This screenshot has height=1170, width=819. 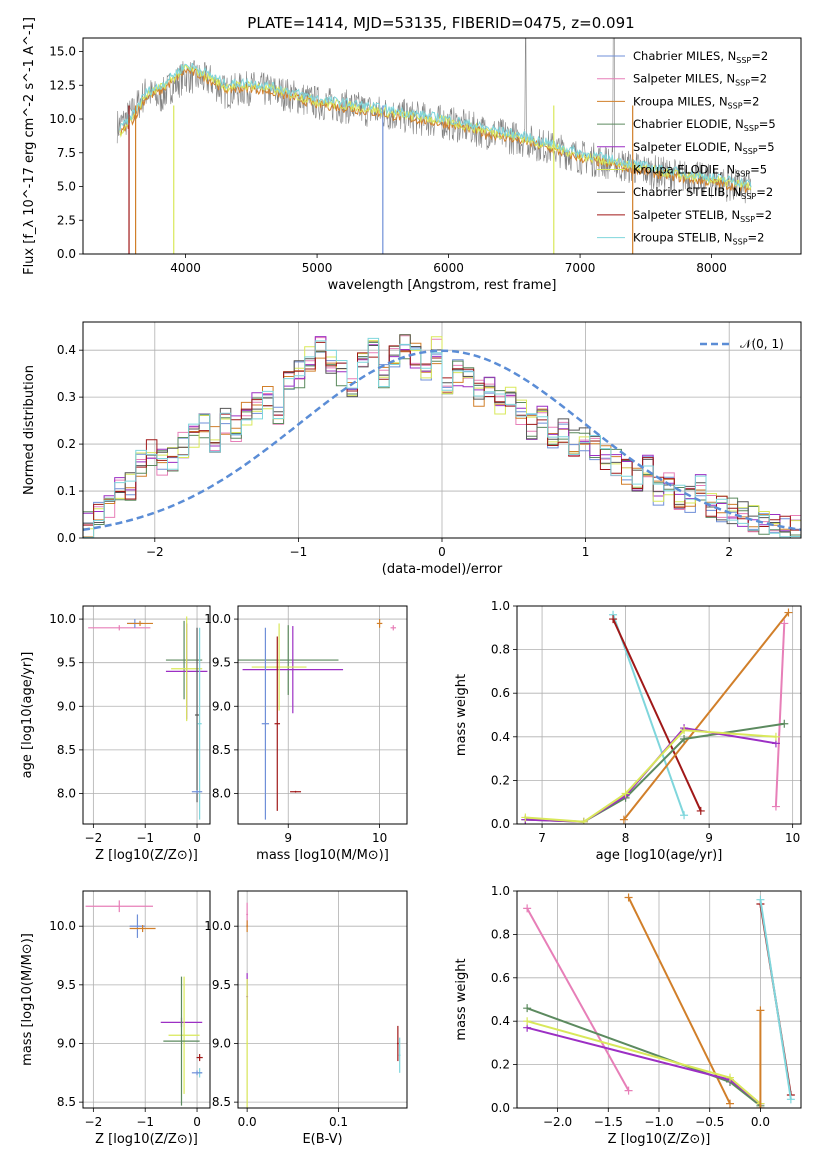 What do you see at coordinates (500, 606) in the screenshot?
I see `y-tick-label: 1.0` at bounding box center [500, 606].